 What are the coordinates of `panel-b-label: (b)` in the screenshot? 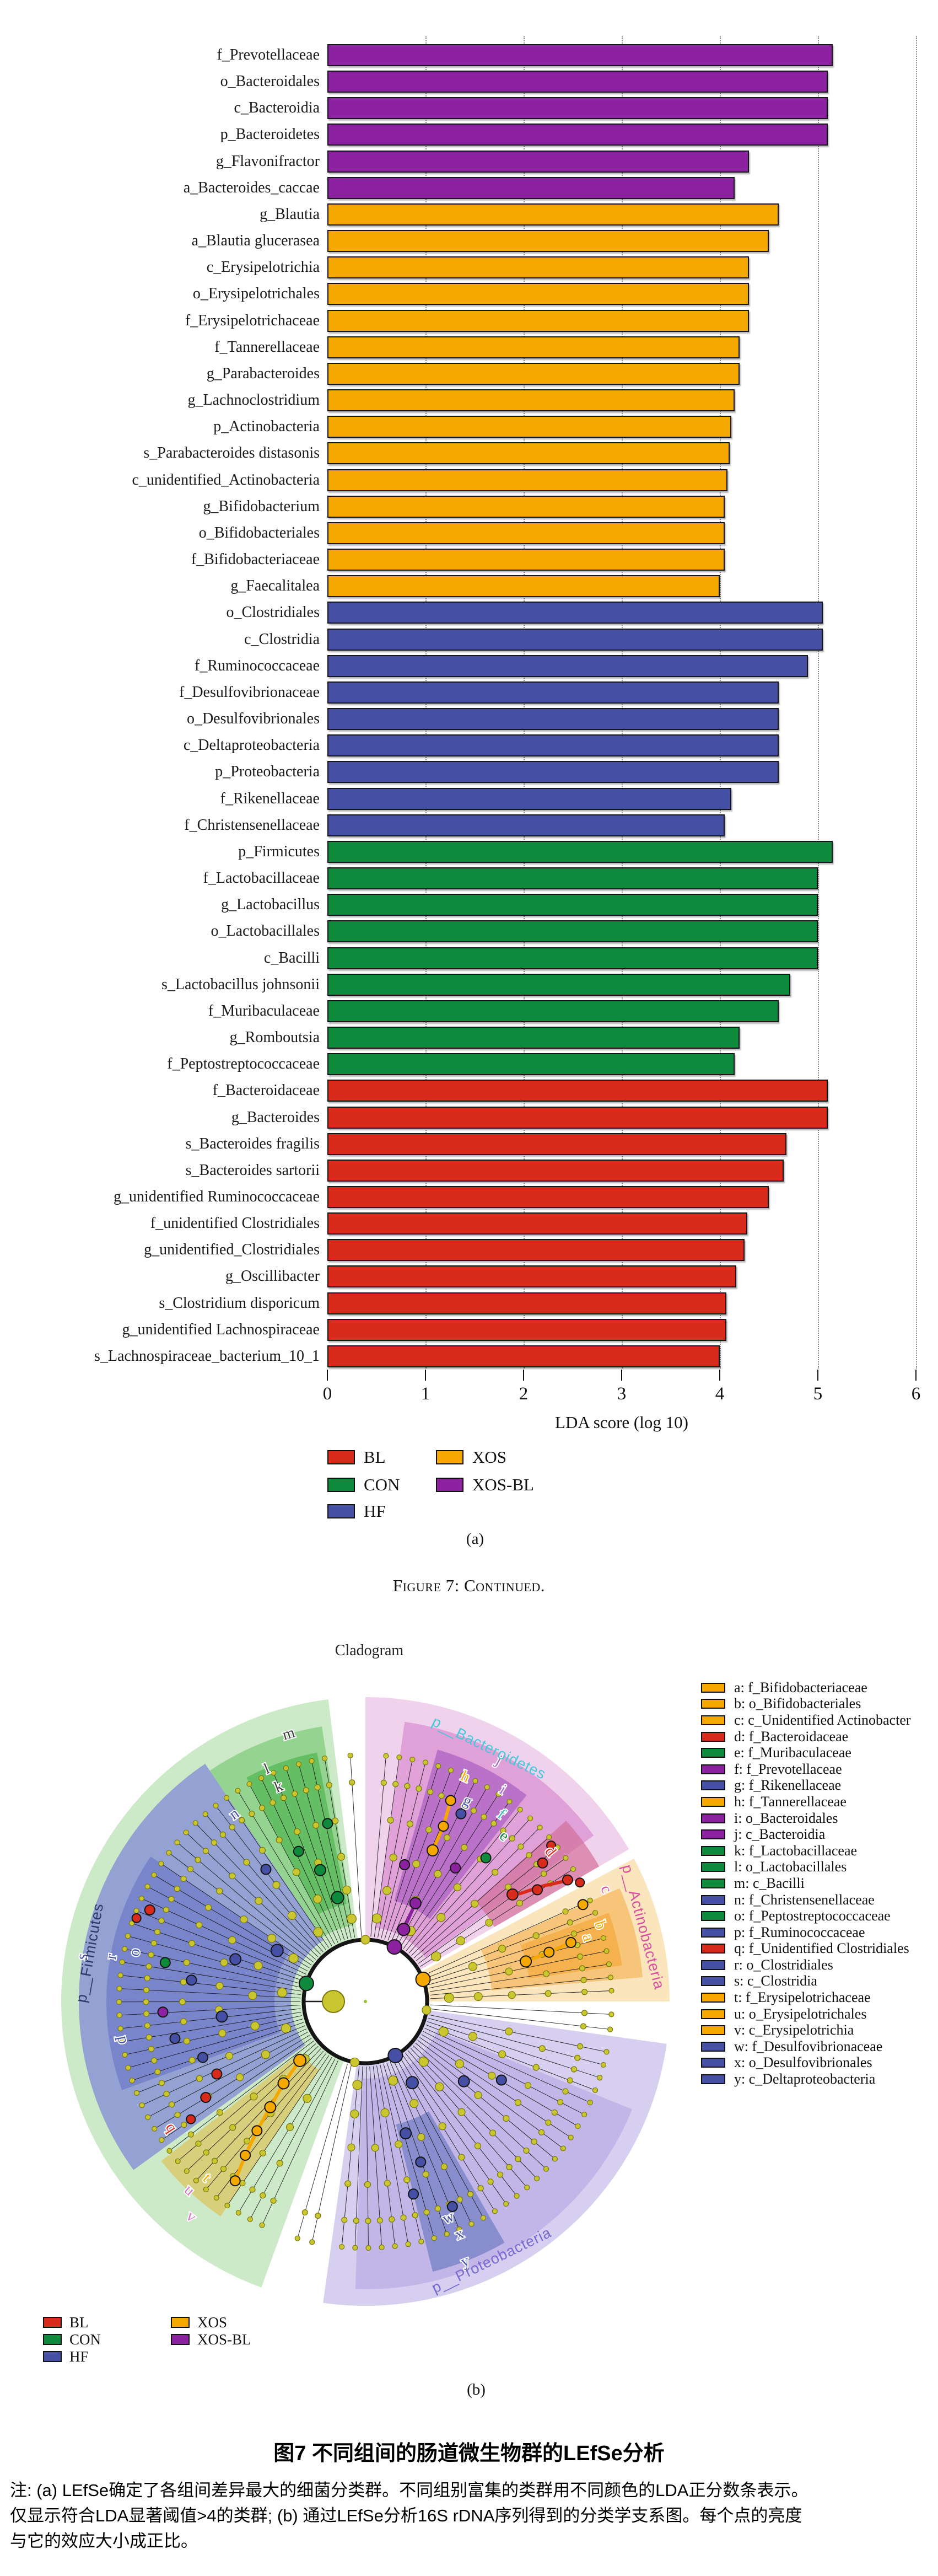 It's located at (476, 2389).